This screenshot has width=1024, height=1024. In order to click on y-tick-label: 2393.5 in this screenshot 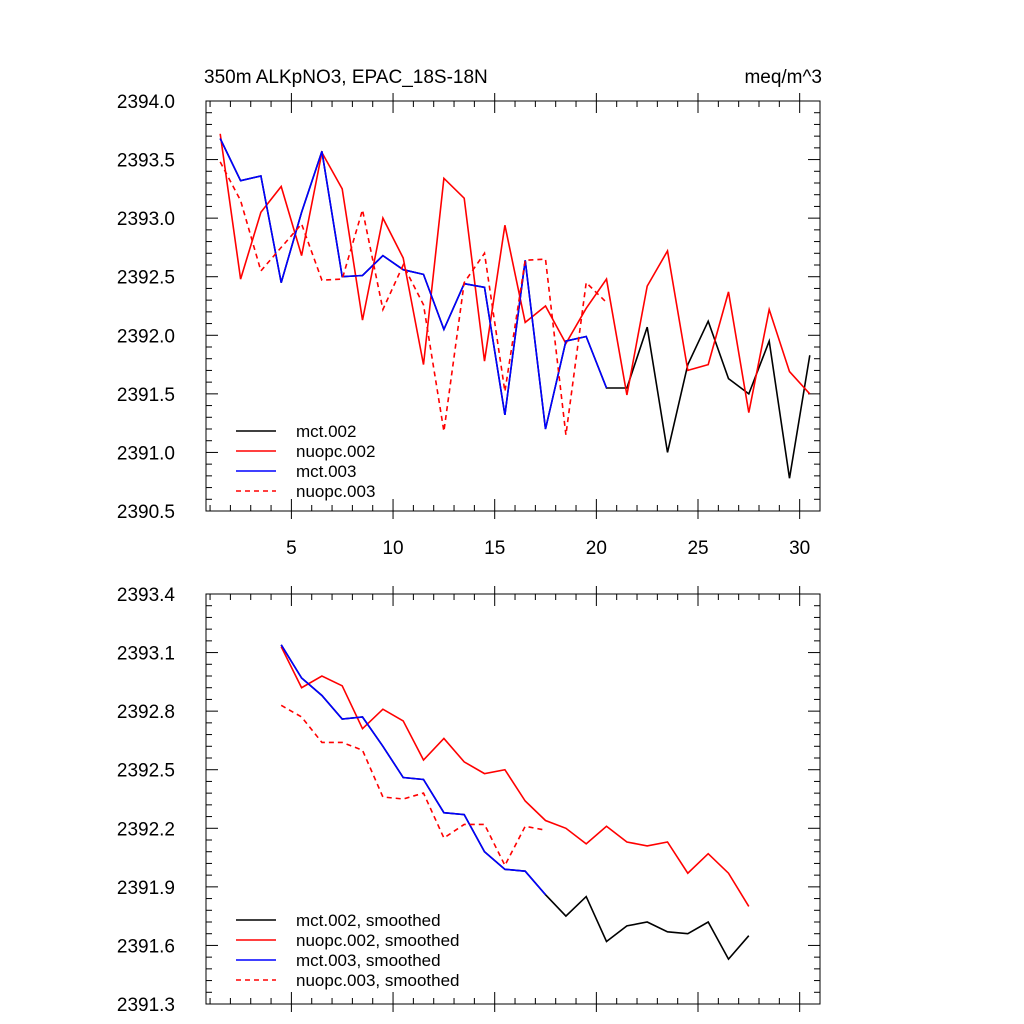, I will do `click(146, 161)`.